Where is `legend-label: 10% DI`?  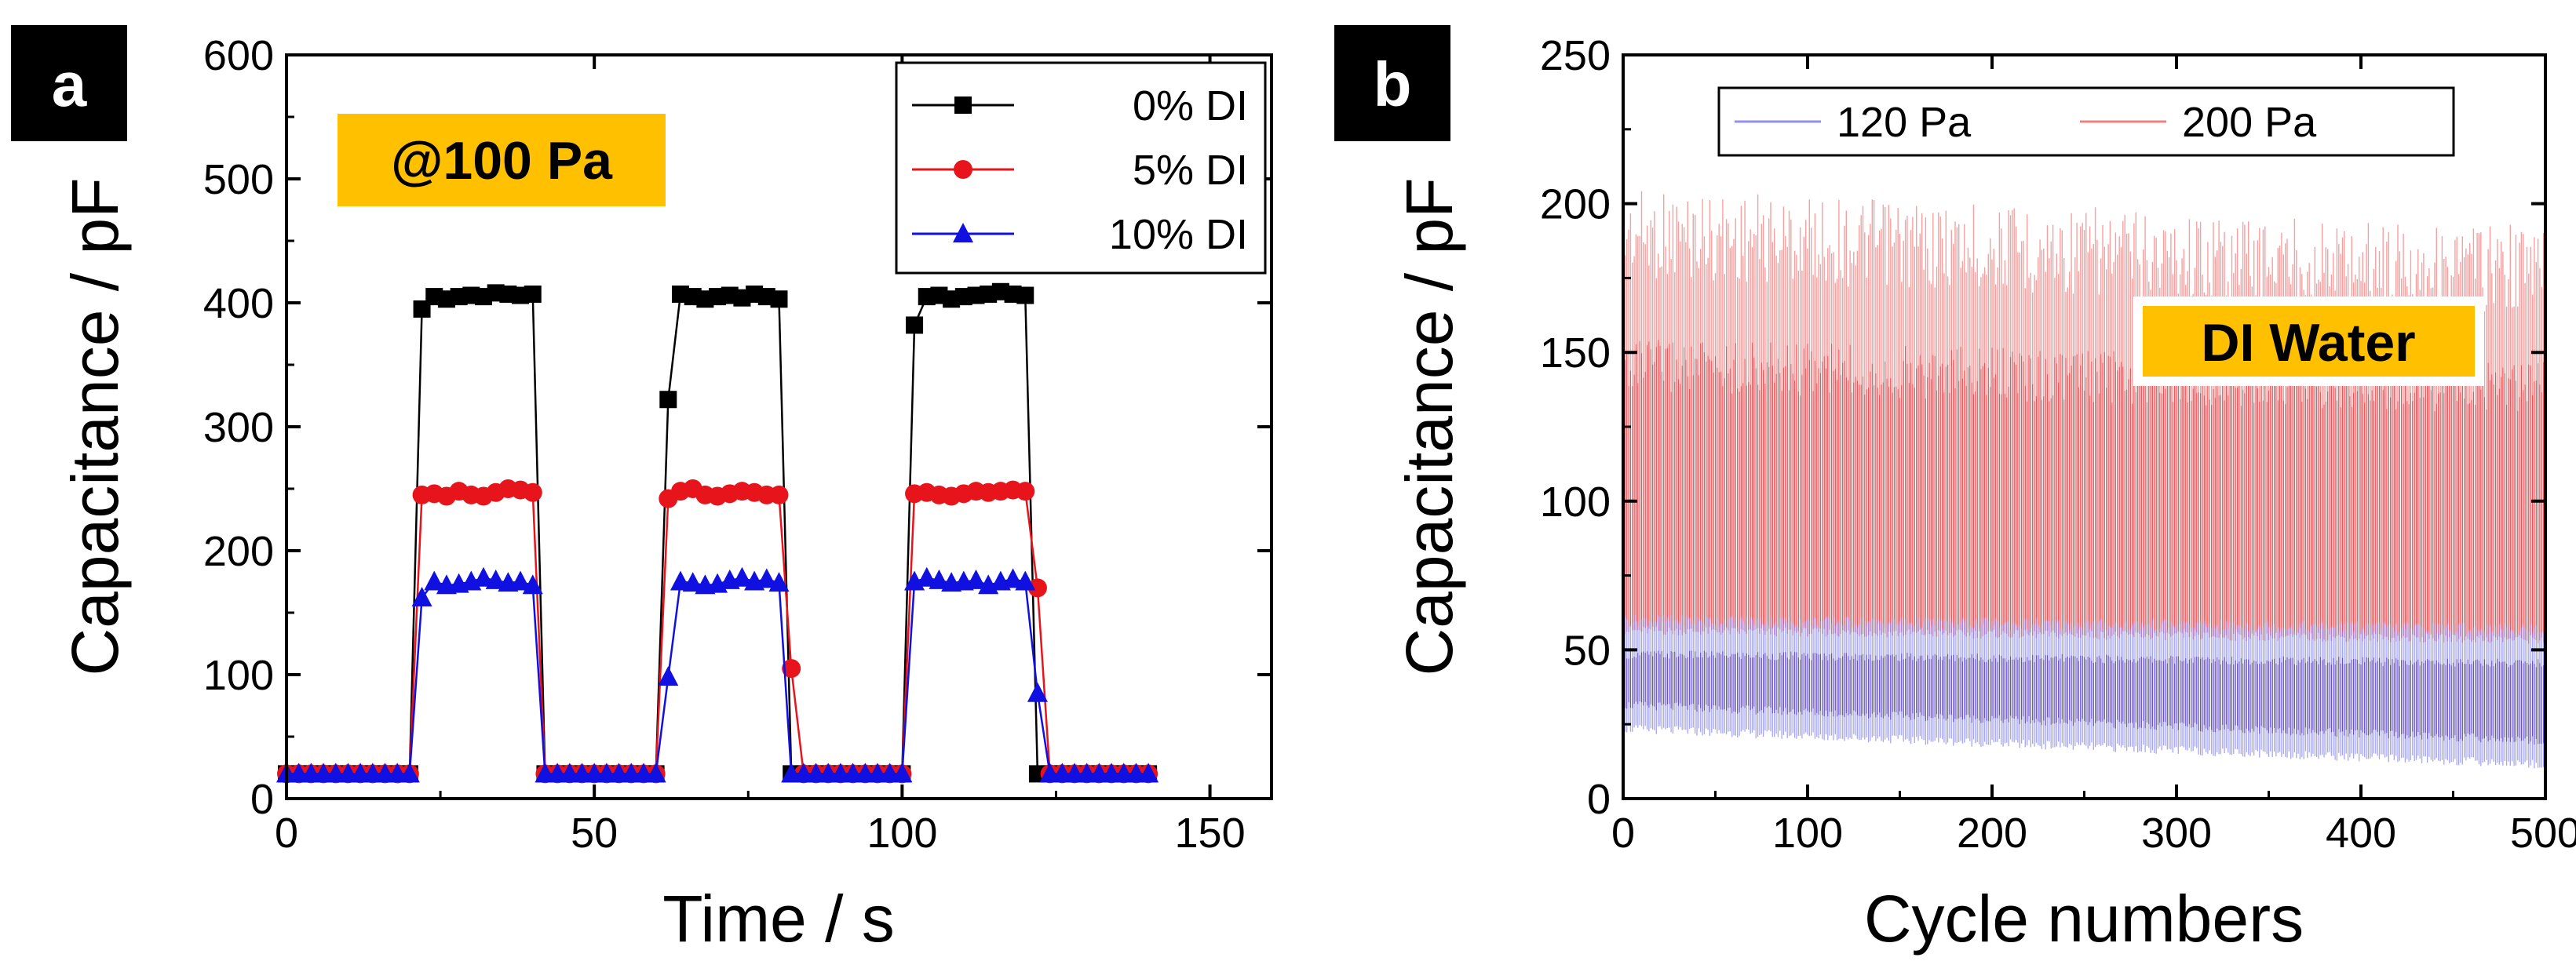
legend-label: 10% DI is located at coordinates (1178, 234).